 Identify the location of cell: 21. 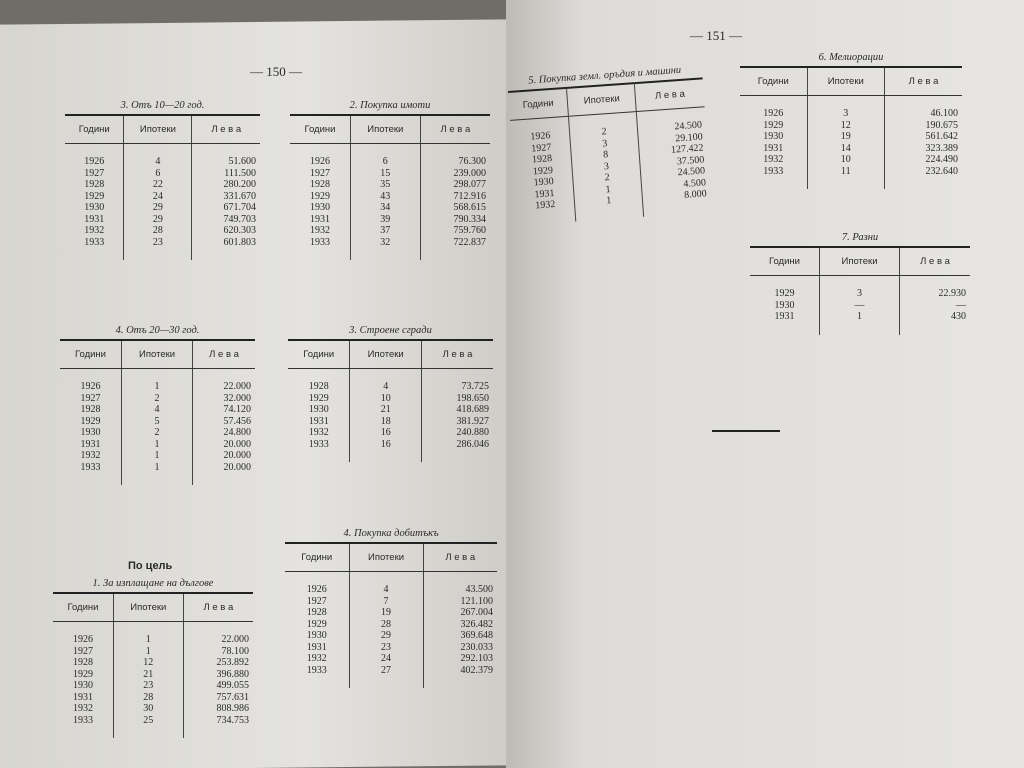
(148, 674).